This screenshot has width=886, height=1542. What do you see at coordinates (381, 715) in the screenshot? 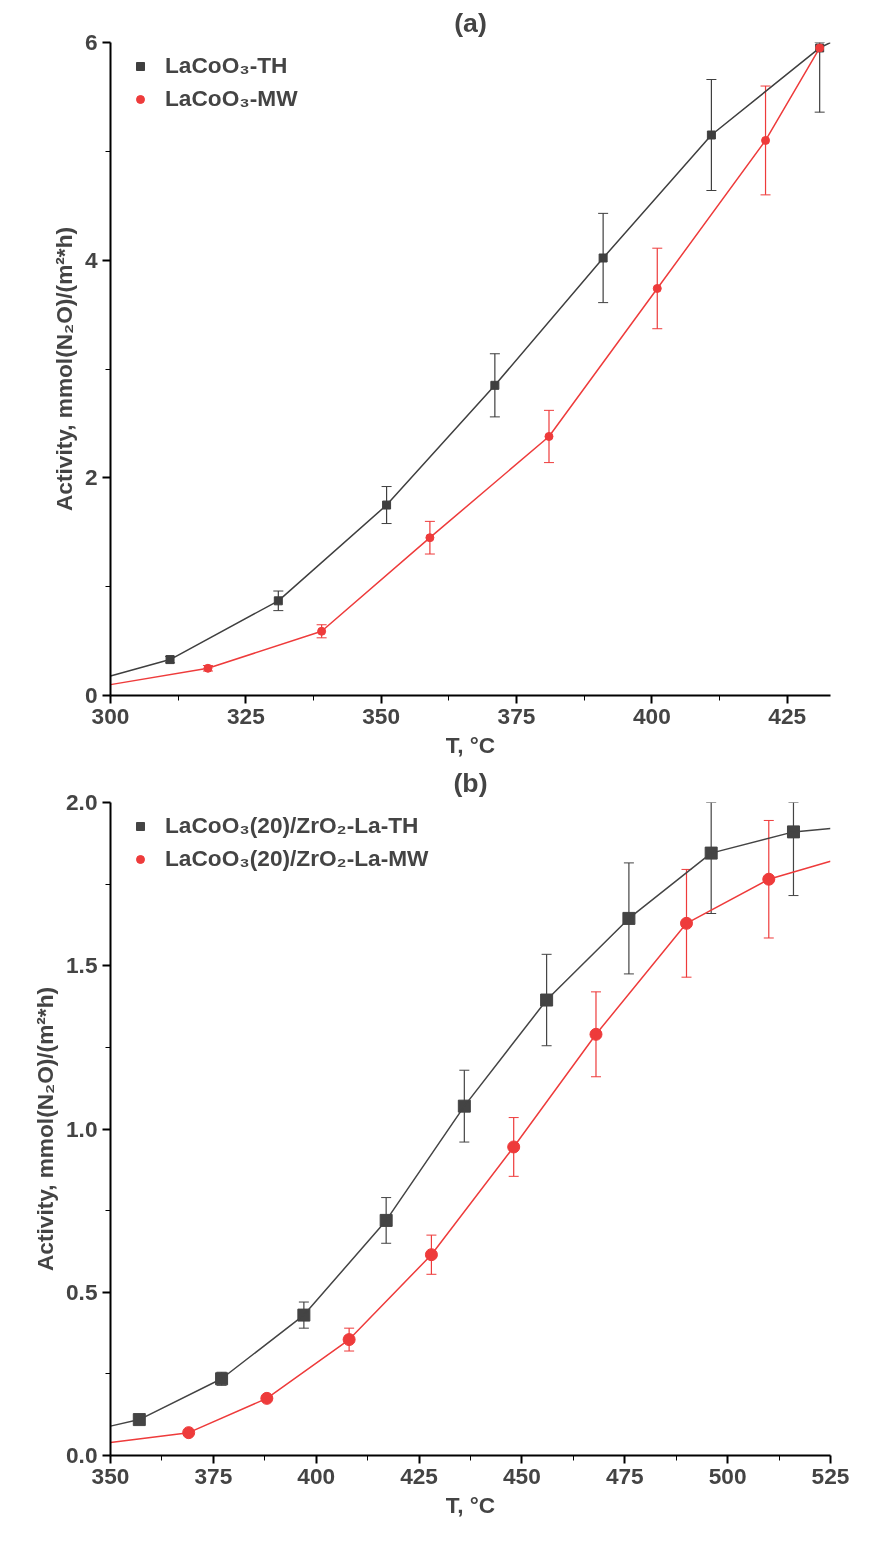
I see `x-tick-label: 350` at bounding box center [381, 715].